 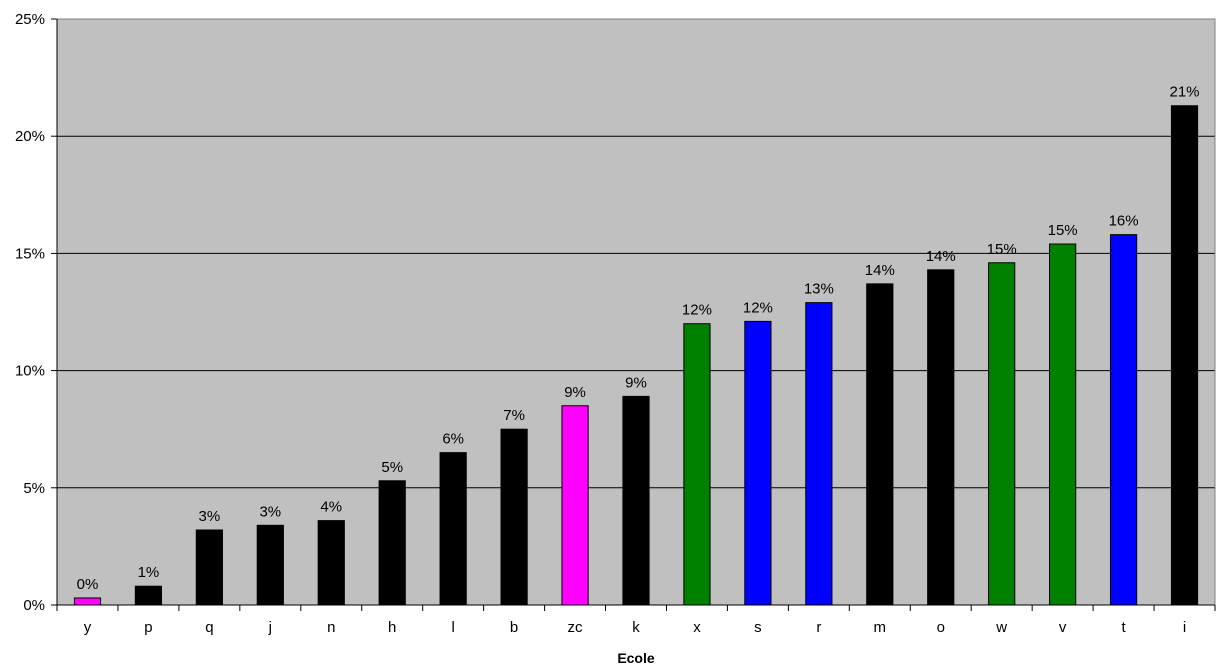 What do you see at coordinates (88, 584) in the screenshot?
I see `data-label-y: 0%` at bounding box center [88, 584].